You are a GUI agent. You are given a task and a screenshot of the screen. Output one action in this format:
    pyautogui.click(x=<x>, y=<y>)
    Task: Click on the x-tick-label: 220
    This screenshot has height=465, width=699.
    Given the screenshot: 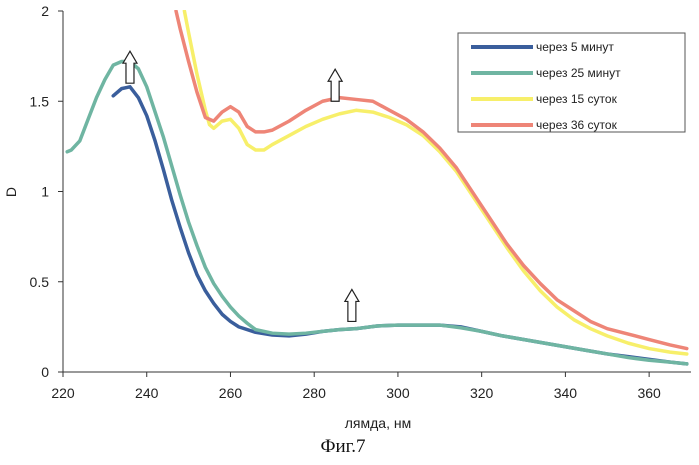 What is the action you would take?
    pyautogui.click(x=63, y=393)
    